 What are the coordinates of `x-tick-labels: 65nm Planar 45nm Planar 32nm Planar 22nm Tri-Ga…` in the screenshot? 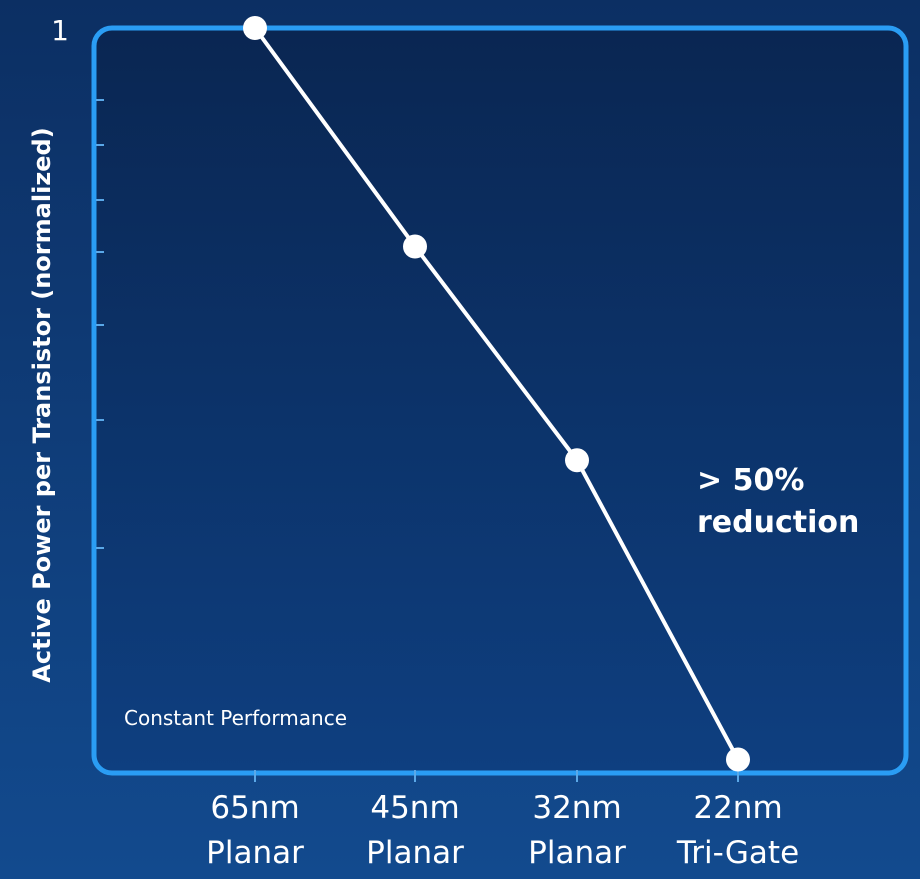 It's located at (502, 830).